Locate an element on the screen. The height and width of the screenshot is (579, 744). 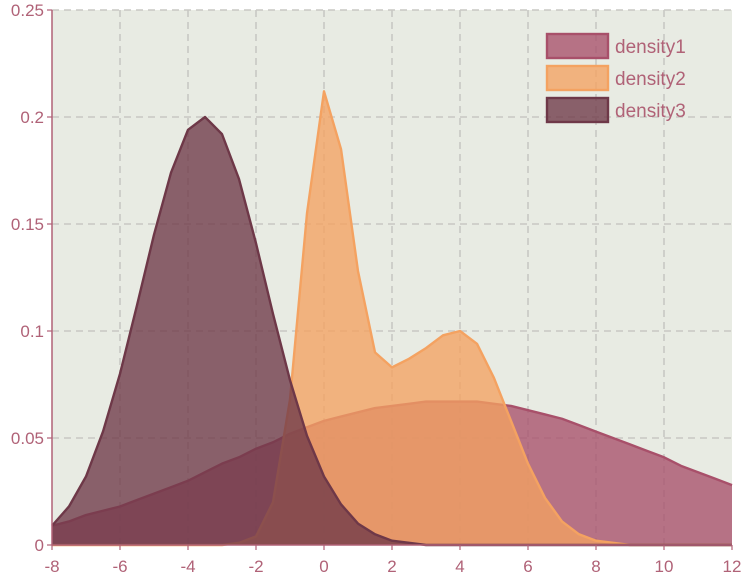
x-axis-ticks: -8 -6 -4 -2 0 2 4 6 8 10 12 is located at coordinates (392, 560).